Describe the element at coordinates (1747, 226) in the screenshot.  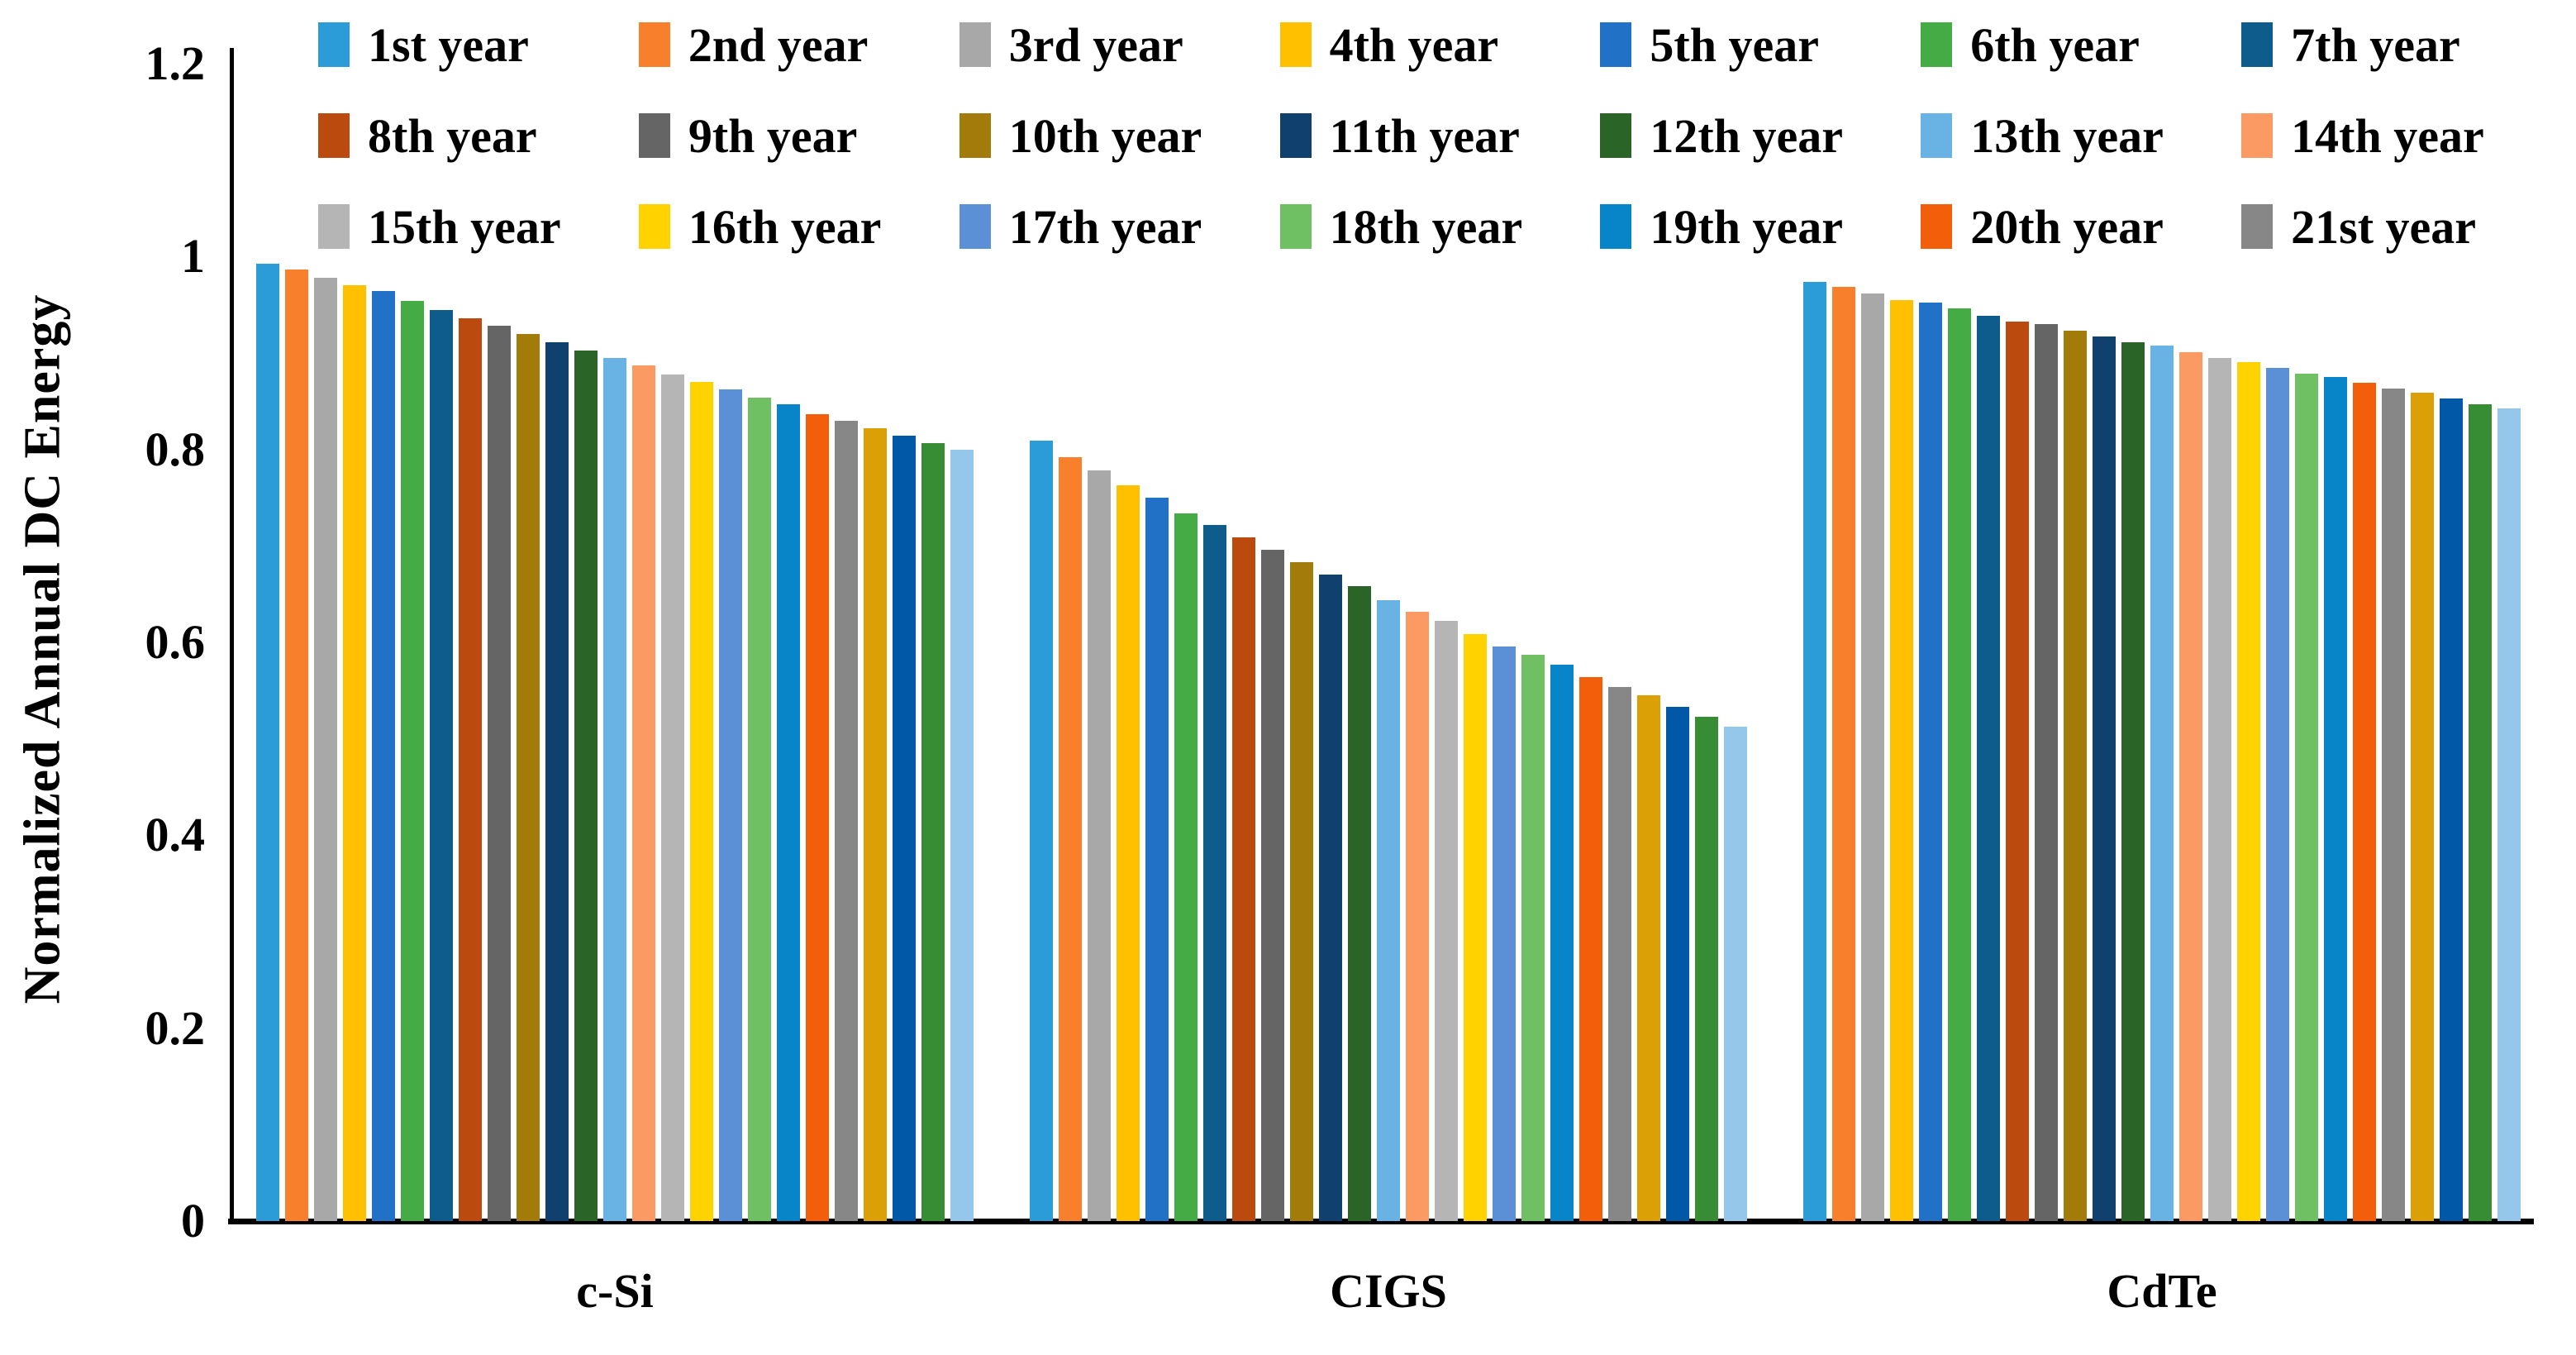
I see `legend-label: 19th year` at that location.